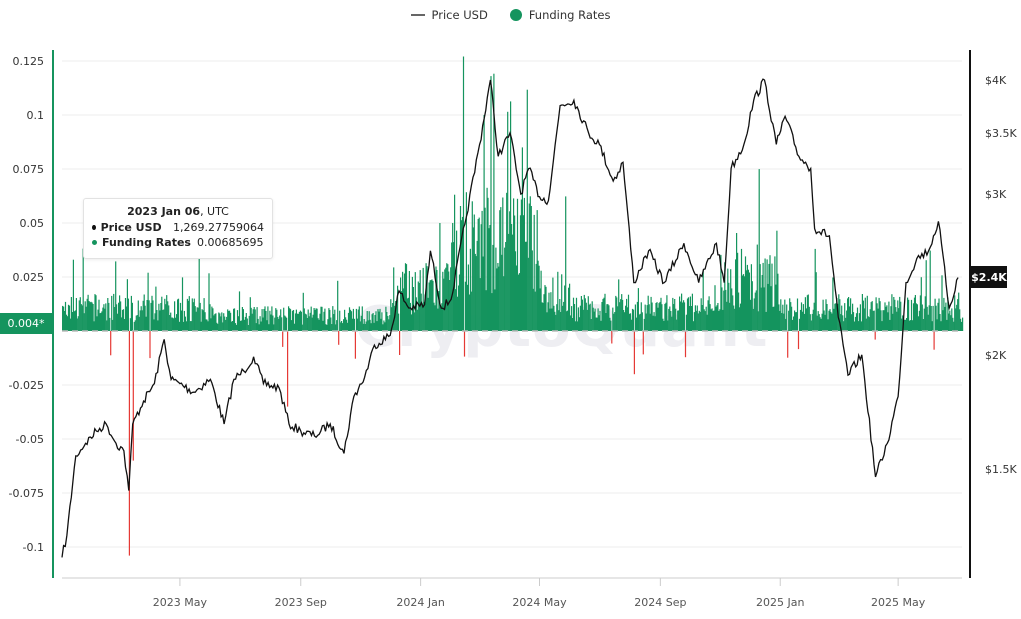  I want to click on right-axis-ticks: $4K $3.5K $3K $2K $1.5K, so click(1001, 275).